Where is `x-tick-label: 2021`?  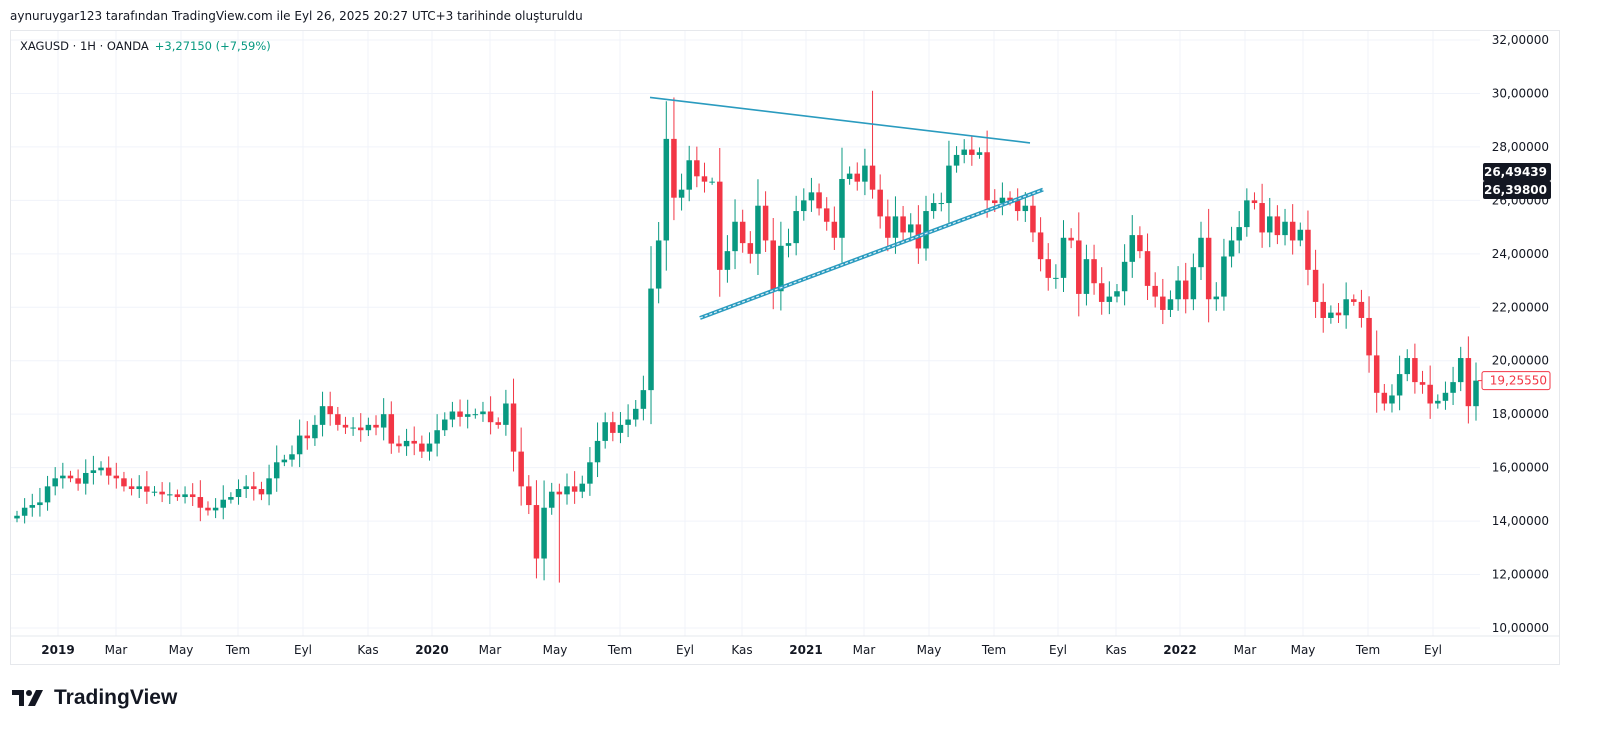
x-tick-label: 2021 is located at coordinates (805, 650).